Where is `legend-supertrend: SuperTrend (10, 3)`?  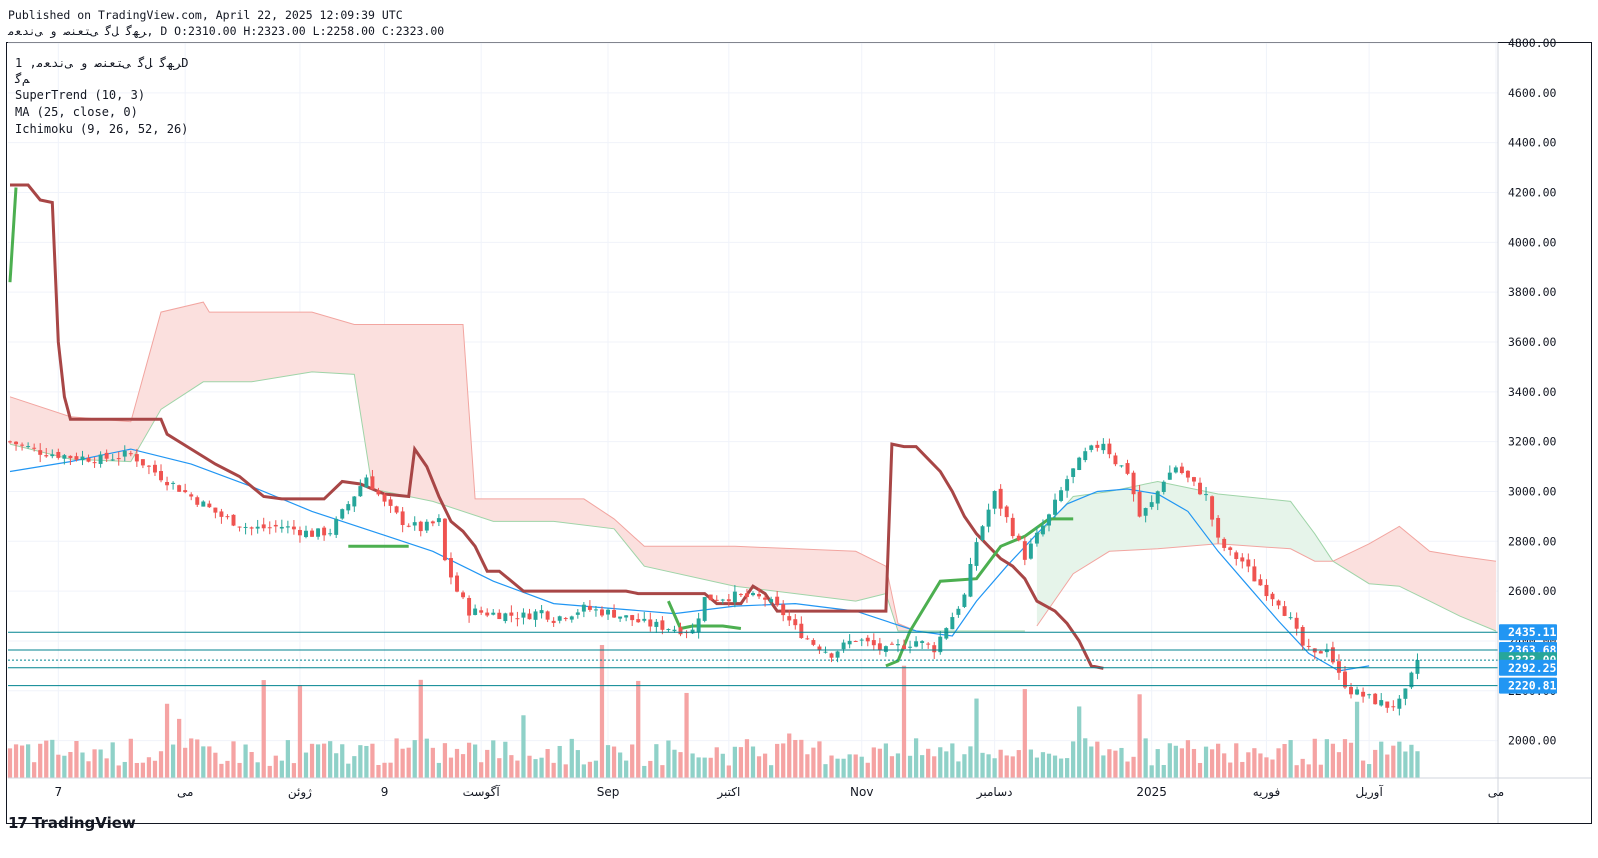 legend-supertrend: SuperTrend (10, 3) is located at coordinates (80, 95).